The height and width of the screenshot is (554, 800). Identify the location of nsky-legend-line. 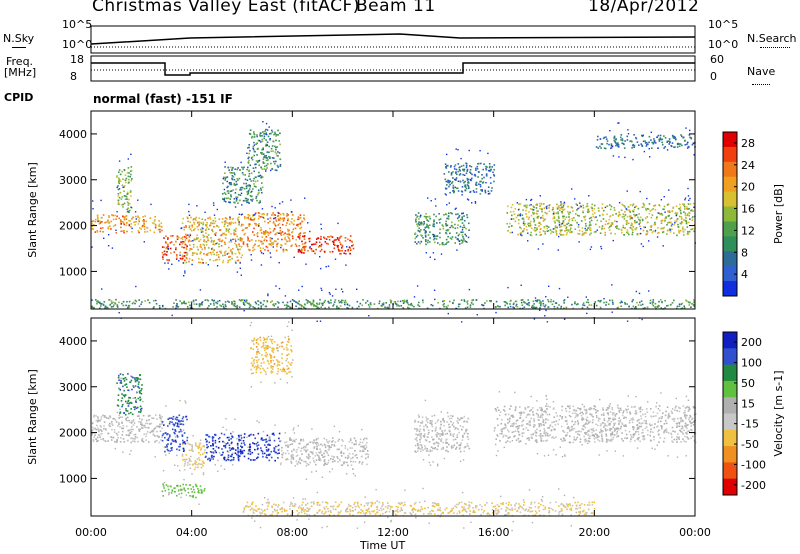
(19, 47).